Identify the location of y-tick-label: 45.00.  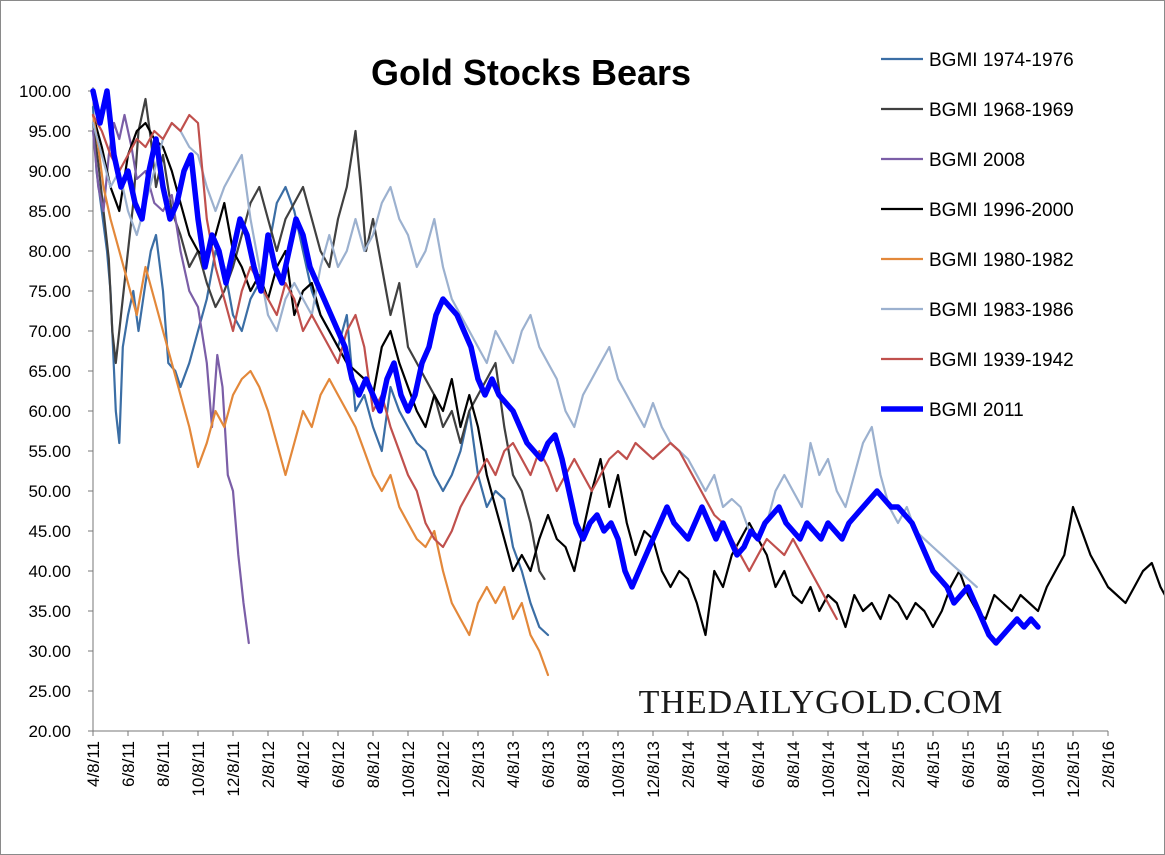
(49, 531).